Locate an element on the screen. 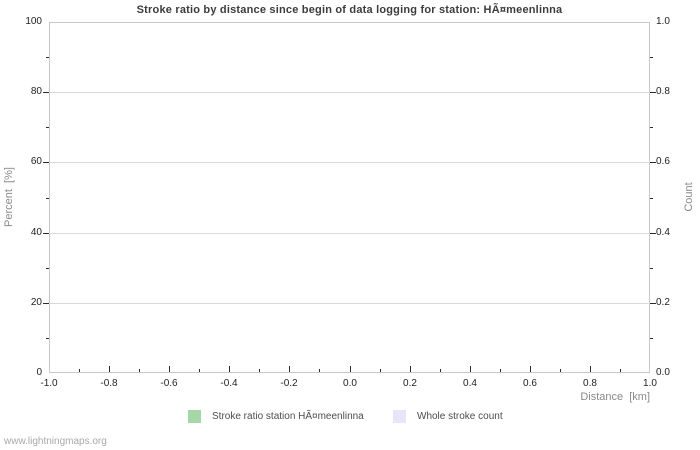  y-axis-tick-label: 60 is located at coordinates (36, 161).